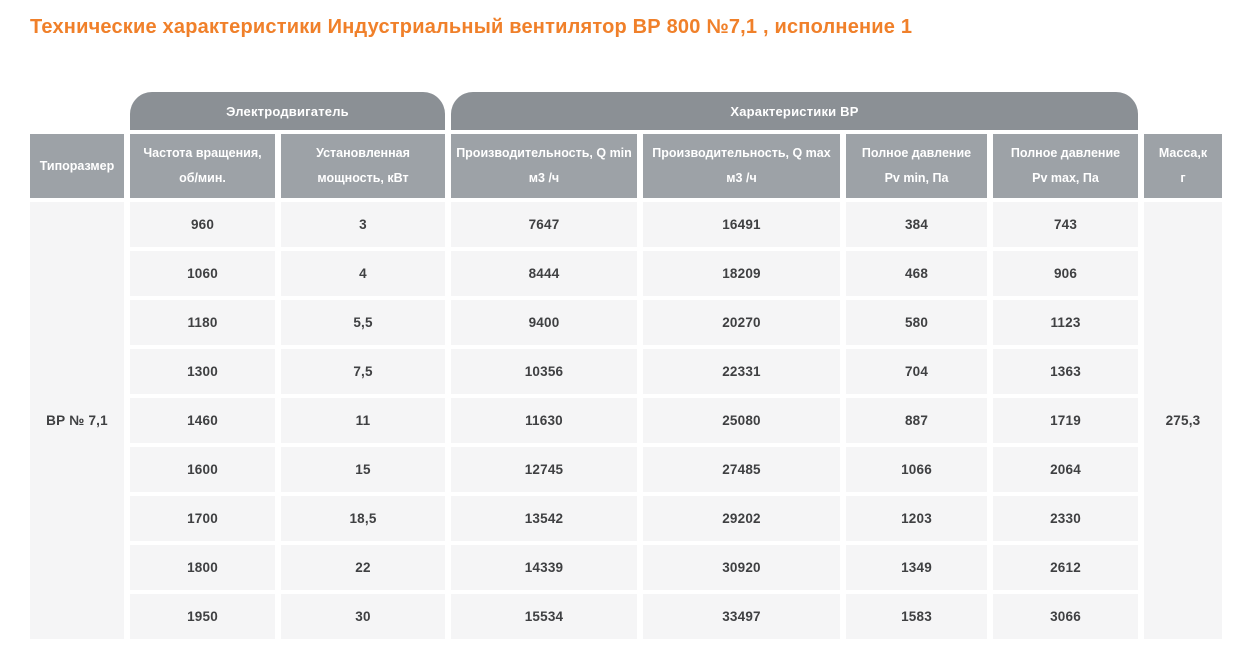 This screenshot has width=1251, height=659. What do you see at coordinates (363, 567) in the screenshot?
I see `table-cell: 22` at bounding box center [363, 567].